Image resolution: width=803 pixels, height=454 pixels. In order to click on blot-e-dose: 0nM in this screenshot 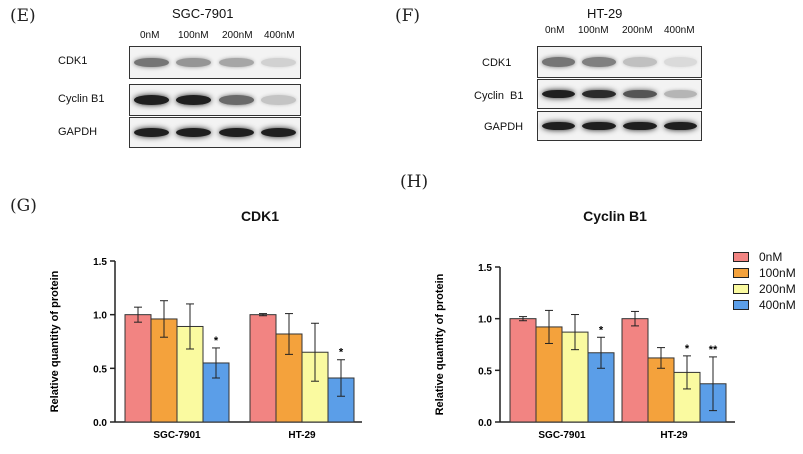, I will do `click(150, 35)`.